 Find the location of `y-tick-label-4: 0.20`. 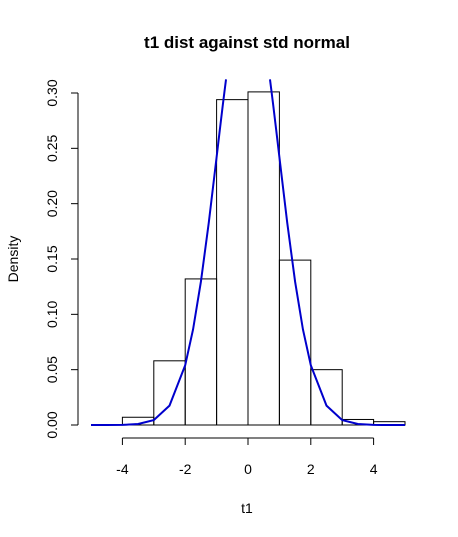

y-tick-label-4: 0.20 is located at coordinates (52, 203).